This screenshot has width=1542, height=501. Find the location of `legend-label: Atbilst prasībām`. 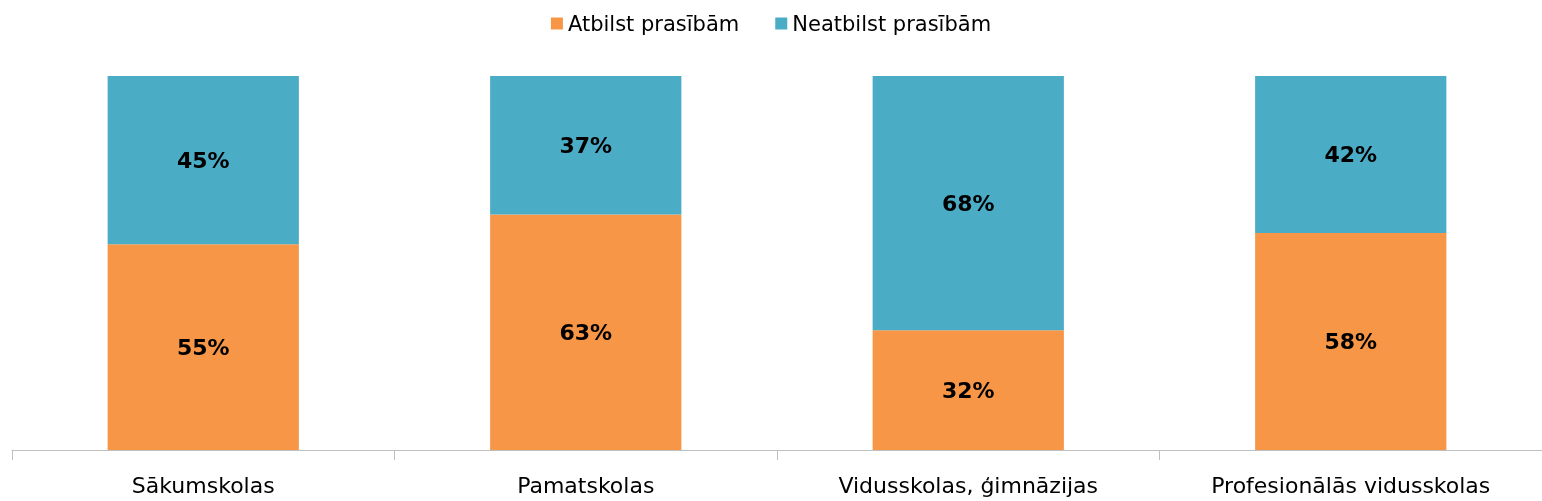

legend-label: Atbilst prasībām is located at coordinates (653, 23).